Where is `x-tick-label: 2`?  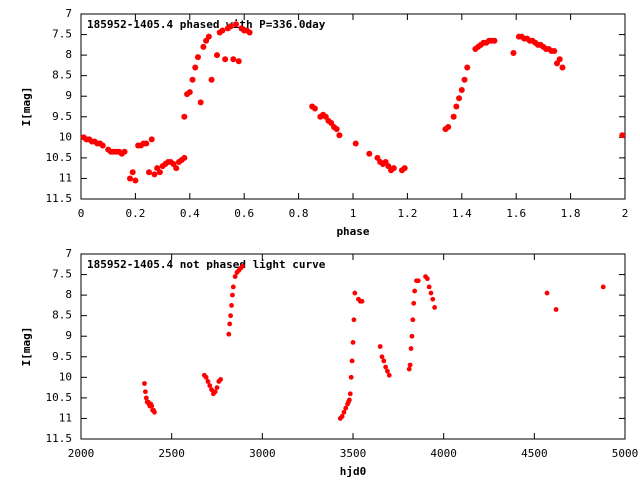 x-tick-label: 2 is located at coordinates (625, 213).